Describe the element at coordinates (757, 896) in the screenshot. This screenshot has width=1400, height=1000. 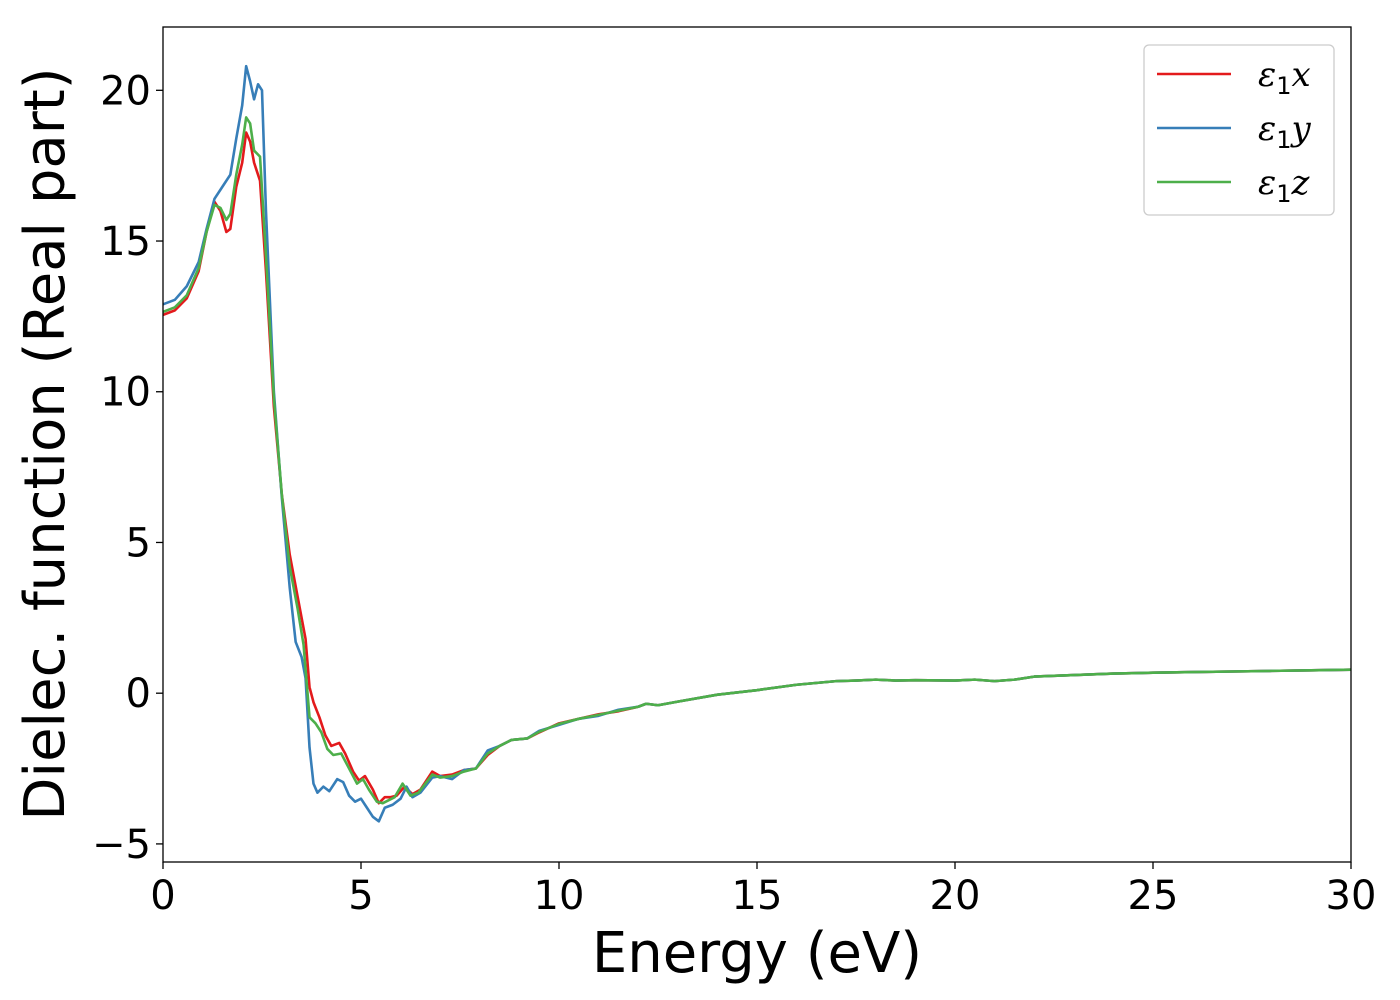
I see `x-tick-label: 15` at that location.